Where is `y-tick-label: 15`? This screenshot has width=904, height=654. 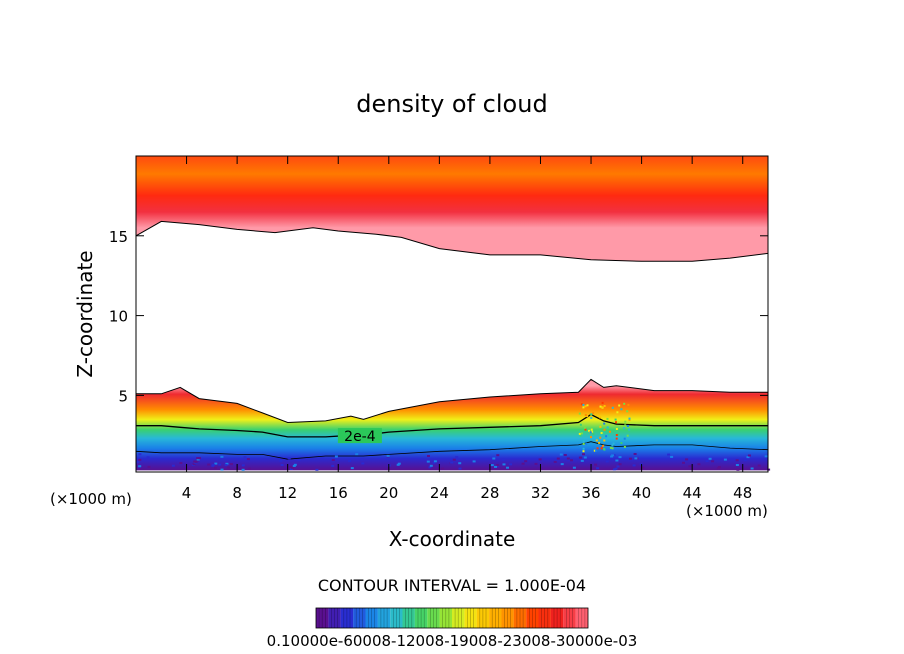 y-tick-label: 15 is located at coordinates (118, 237).